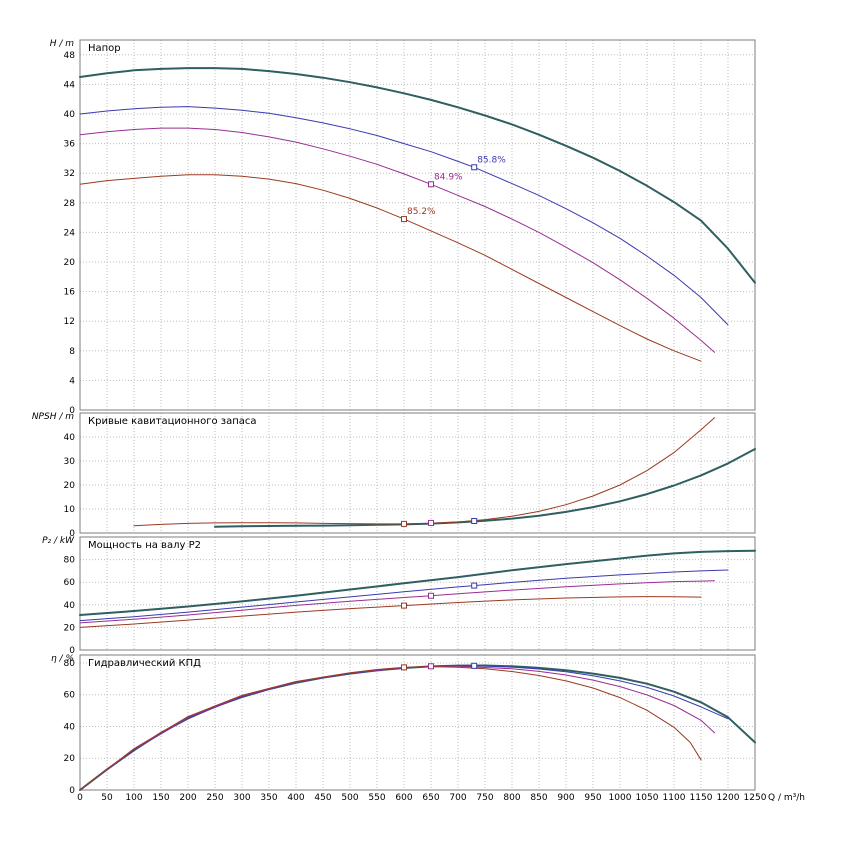 Image resolution: width=850 pixels, height=850 pixels. What do you see at coordinates (70, 510) in the screenshot?
I see `y-tick-label: 10` at bounding box center [70, 510].